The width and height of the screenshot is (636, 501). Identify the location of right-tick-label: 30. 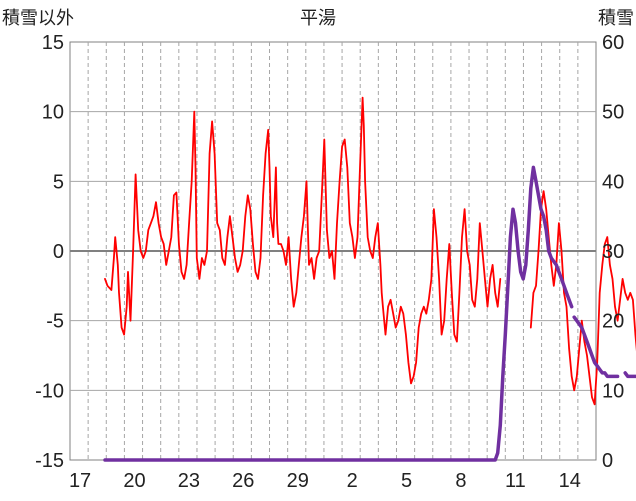
(613, 252).